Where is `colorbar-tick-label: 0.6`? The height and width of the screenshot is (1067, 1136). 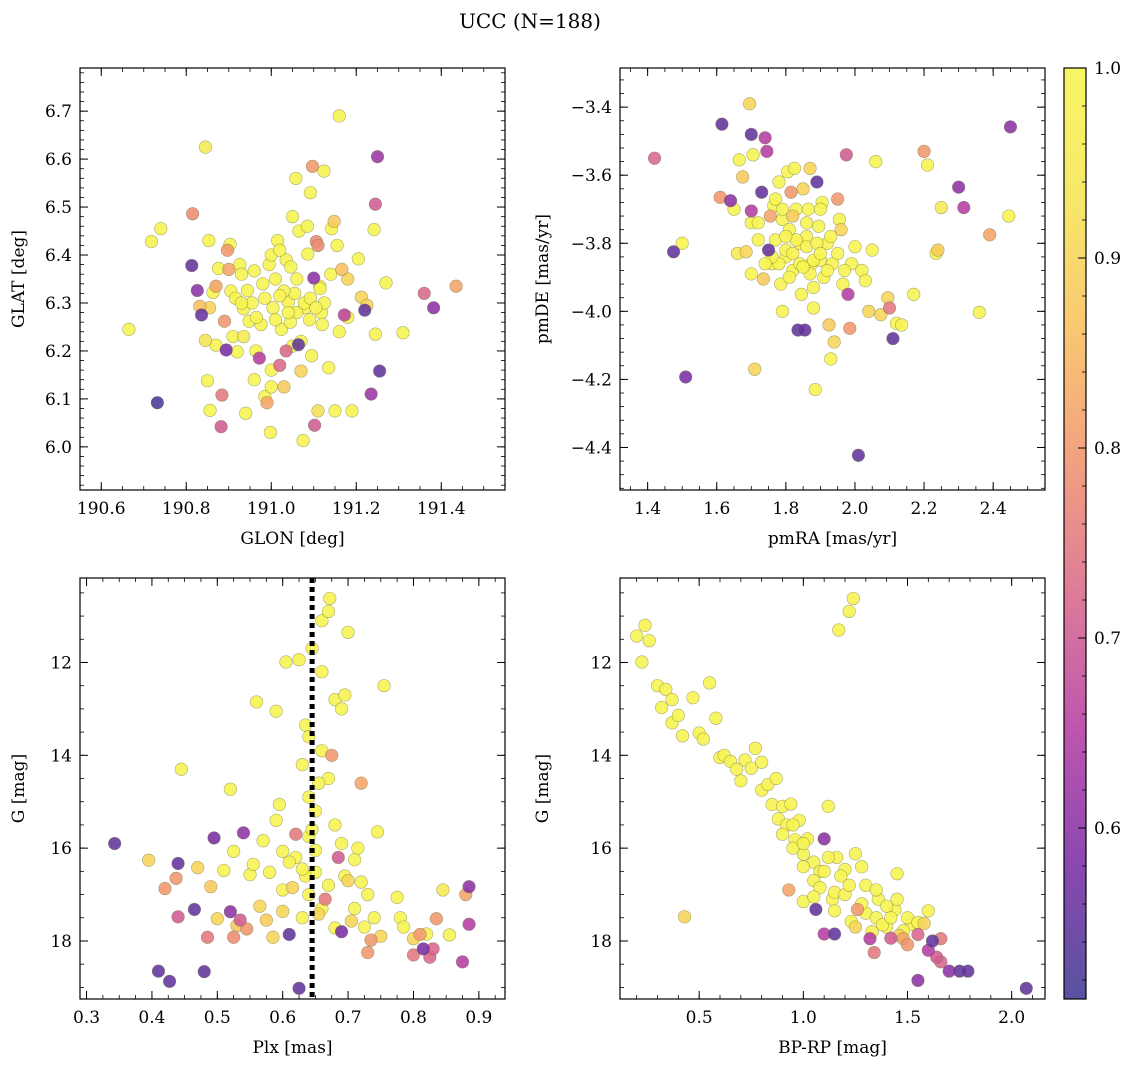 colorbar-tick-label: 0.6 is located at coordinates (1107, 829).